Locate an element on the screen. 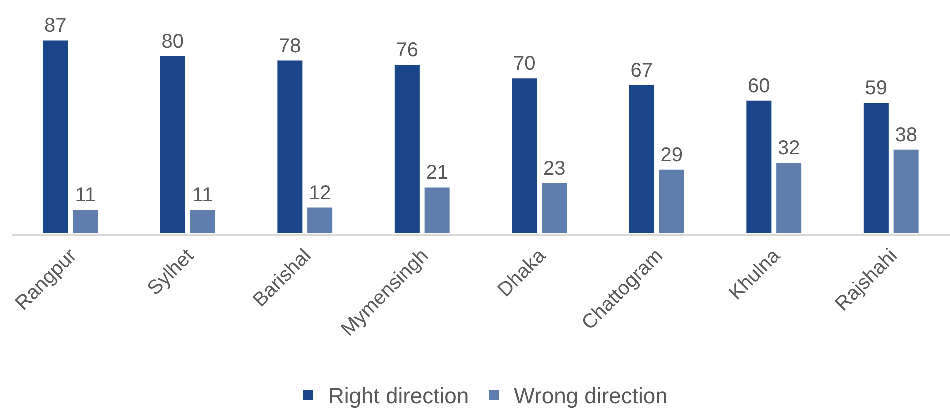 The image size is (950, 414). data-label: 23 is located at coordinates (554, 169).